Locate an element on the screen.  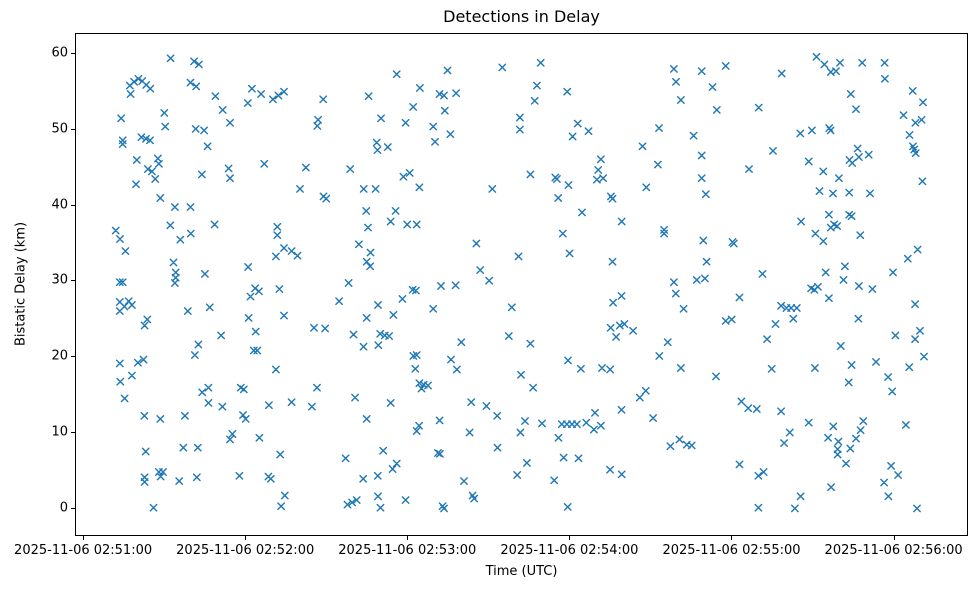
x-tick-label: 2025-11-06 02:52:00 is located at coordinates (245, 550).